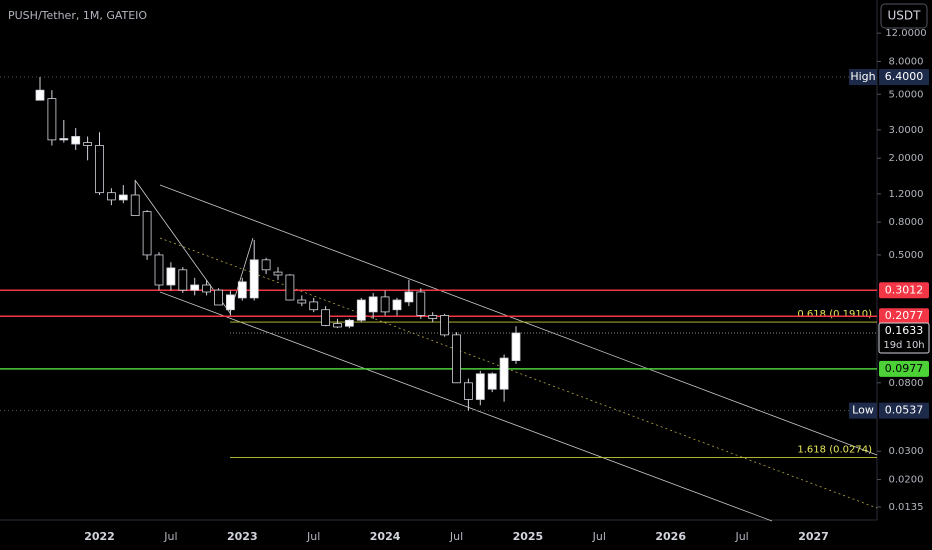  Describe the element at coordinates (906, 255) in the screenshot. I see `y-tick-label: 0.5000` at that location.